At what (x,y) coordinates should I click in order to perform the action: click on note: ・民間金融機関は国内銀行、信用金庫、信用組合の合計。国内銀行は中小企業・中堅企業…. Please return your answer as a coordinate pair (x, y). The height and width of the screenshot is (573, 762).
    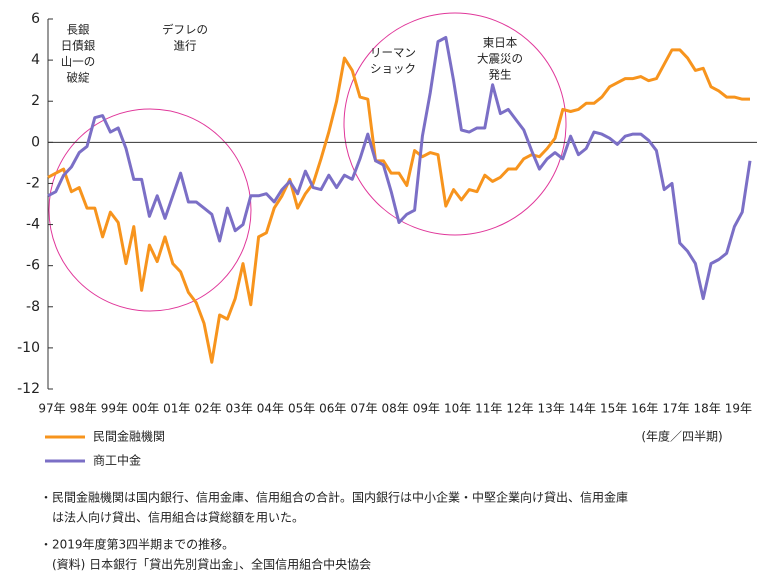
    Looking at the image, I should click on (334, 497).